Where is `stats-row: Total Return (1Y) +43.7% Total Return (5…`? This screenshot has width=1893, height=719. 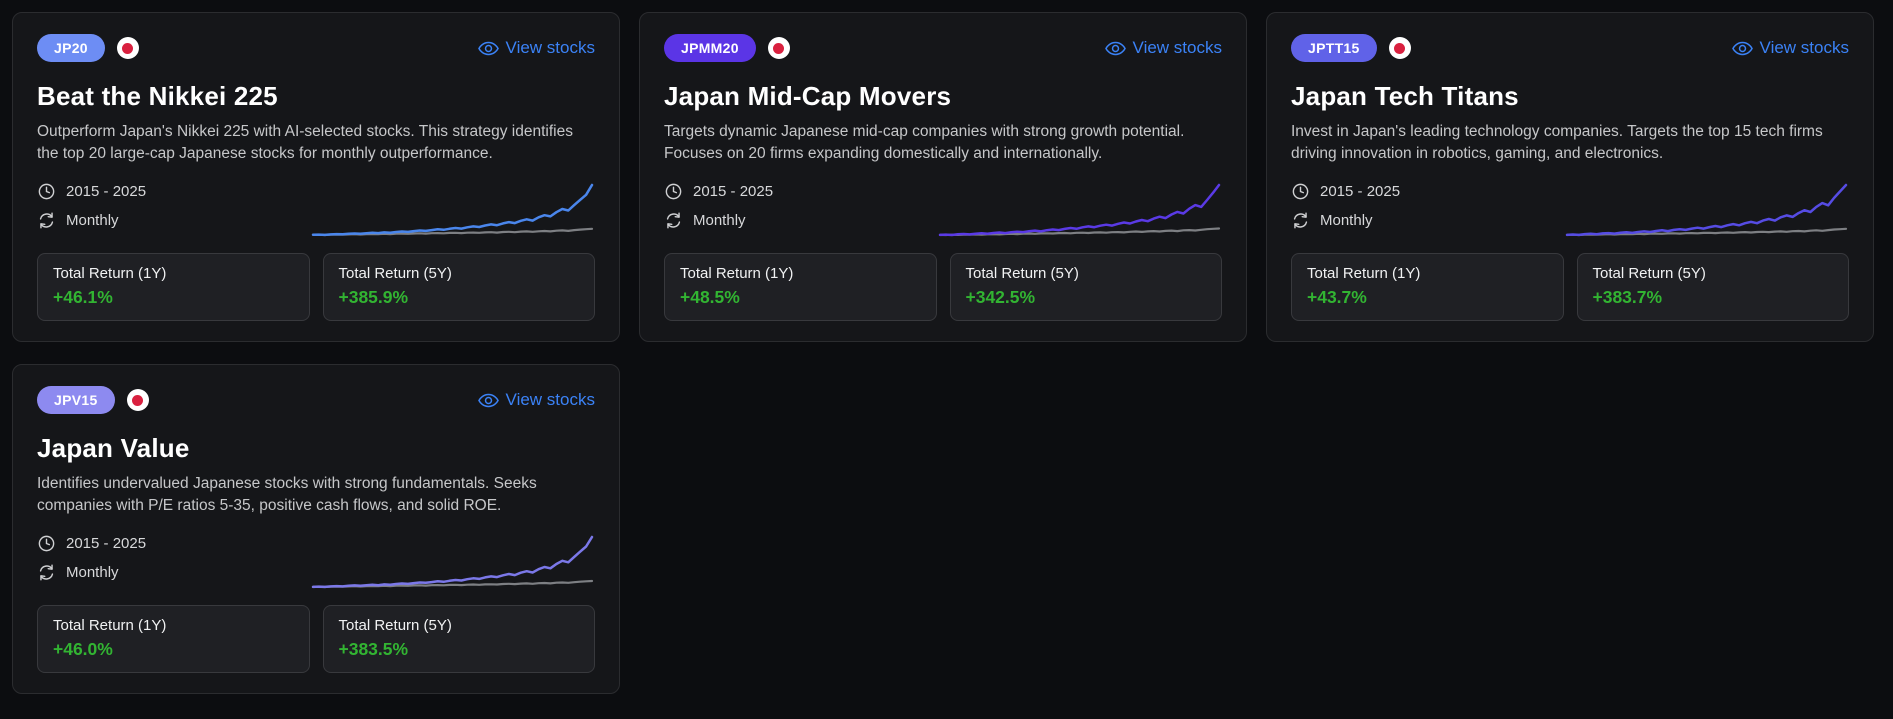
stats-row: Total Return (1Y) +43.7% Total Return (5… is located at coordinates (1570, 287).